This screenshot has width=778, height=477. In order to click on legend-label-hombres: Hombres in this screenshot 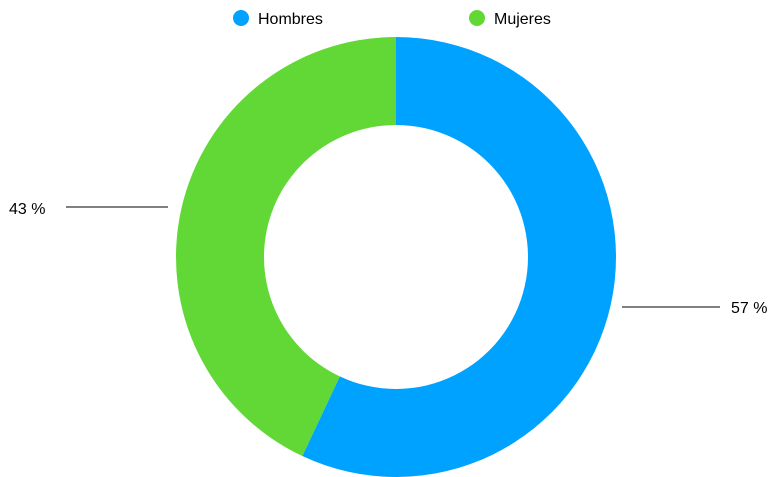, I will do `click(290, 19)`.